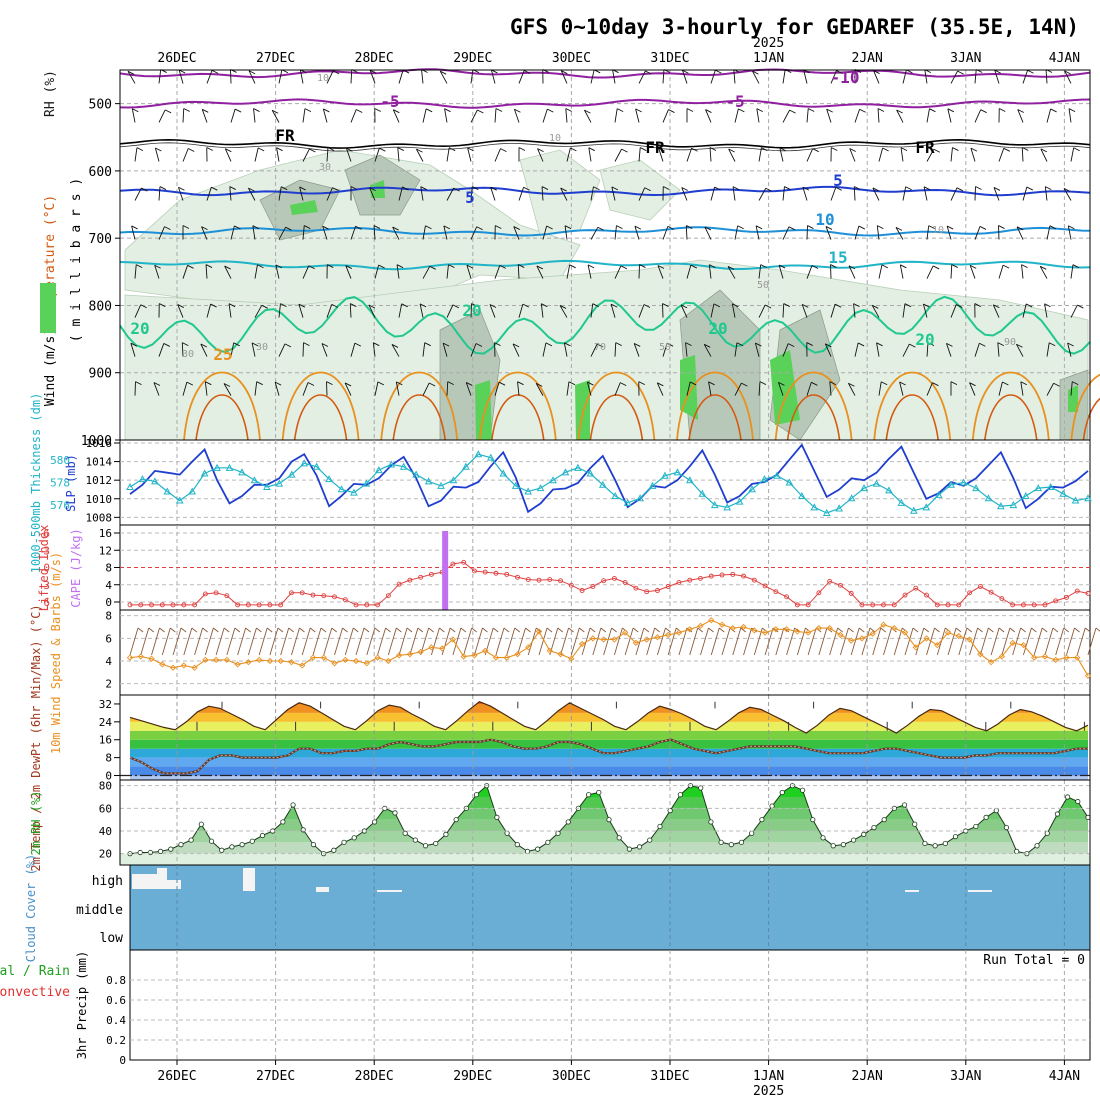  Describe the element at coordinates (845, 77) in the screenshot. I see `isotherm-label: -10` at that location.